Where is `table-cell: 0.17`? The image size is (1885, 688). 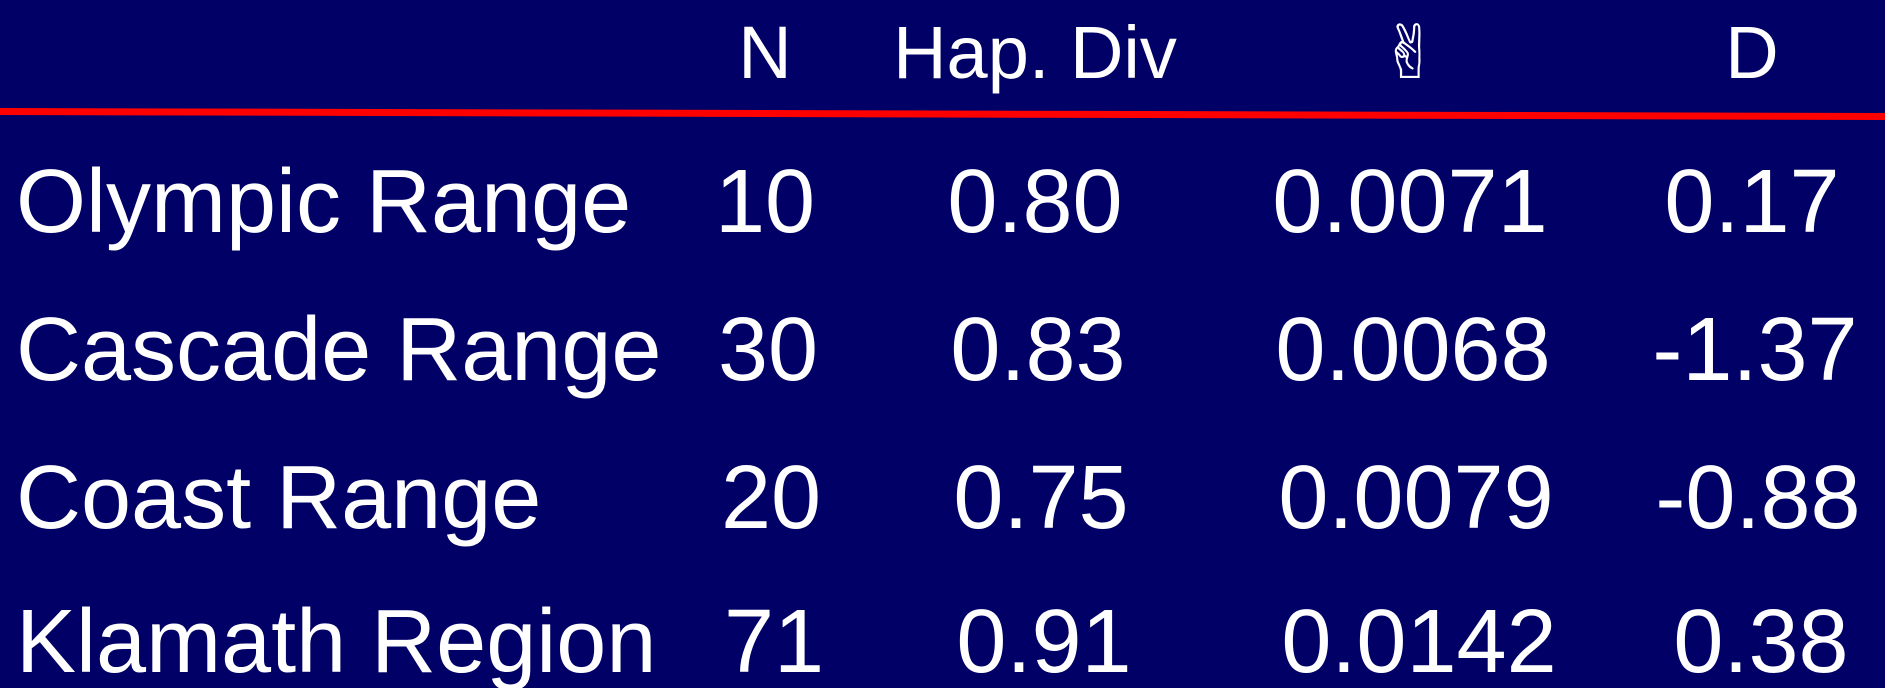
table-cell: 0.17 is located at coordinates (1751, 202).